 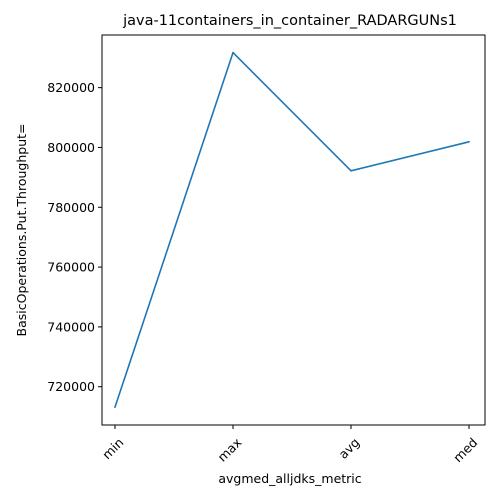 I want to click on y-tick-label: 820000, so click(x=71, y=87).